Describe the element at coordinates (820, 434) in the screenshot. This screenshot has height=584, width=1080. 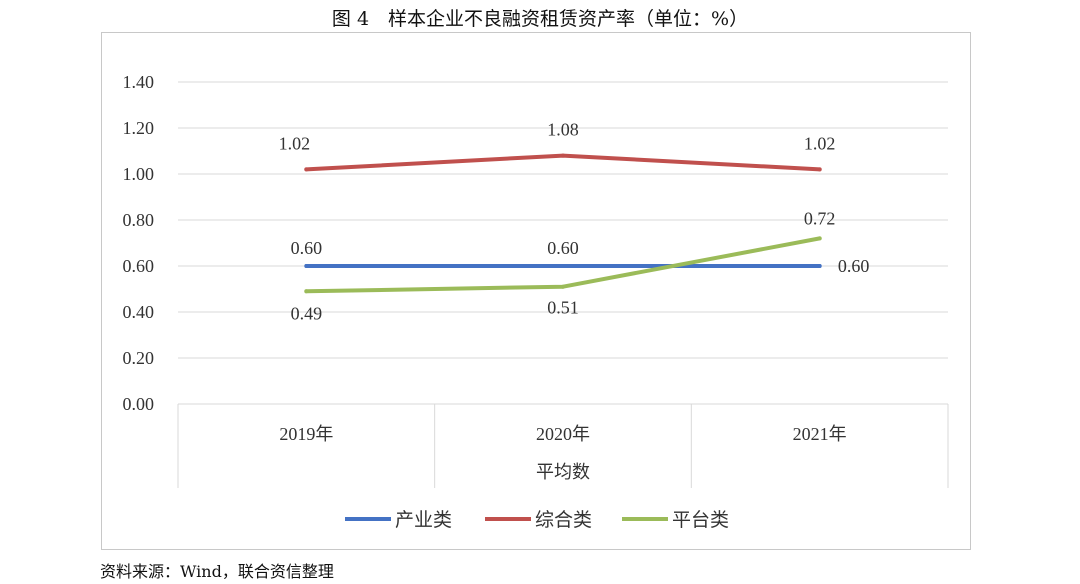
I see `x-tick-label: 2021年` at that location.